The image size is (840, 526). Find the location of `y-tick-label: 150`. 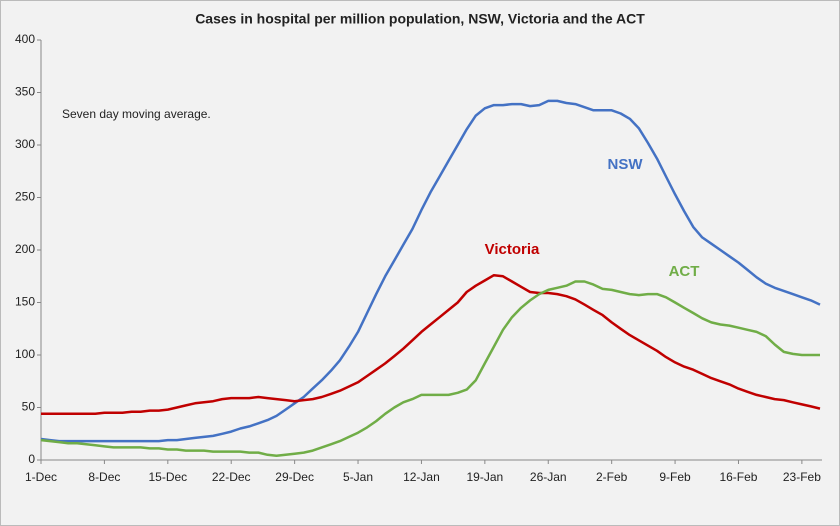

y-tick-label: 150 is located at coordinates (25, 302).